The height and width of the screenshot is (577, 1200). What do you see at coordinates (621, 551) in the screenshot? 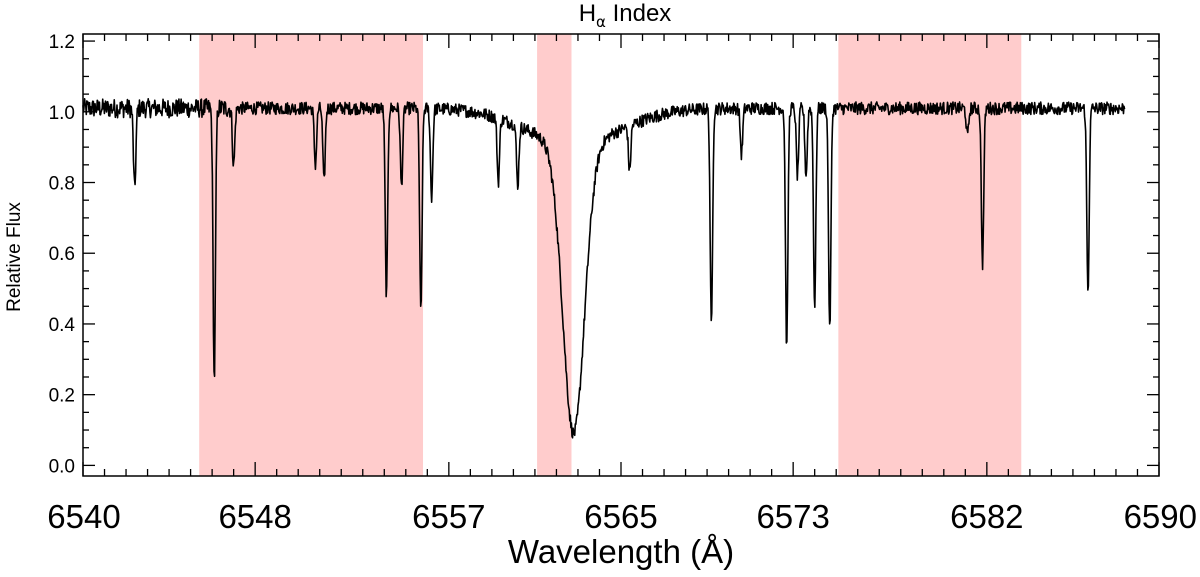
I see `x-axis-label: Wavelength (Å)` at bounding box center [621, 551].